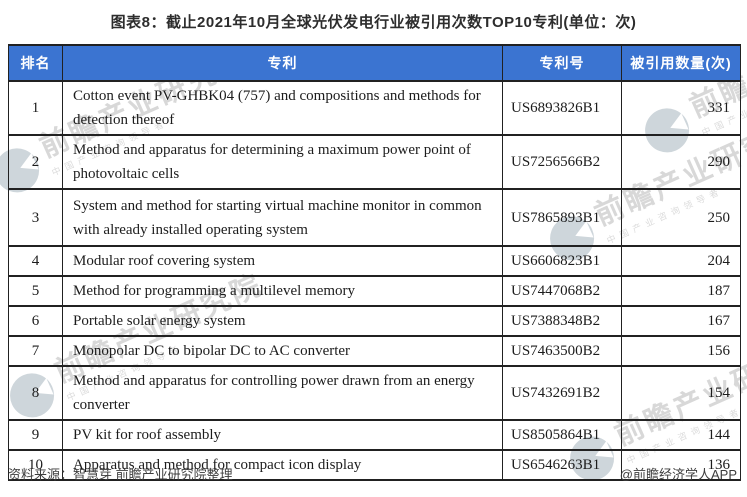 The width and height of the screenshot is (747, 497). I want to click on table-header-row: 排名 专利 专利号 被引用数量(次), so click(374, 63).